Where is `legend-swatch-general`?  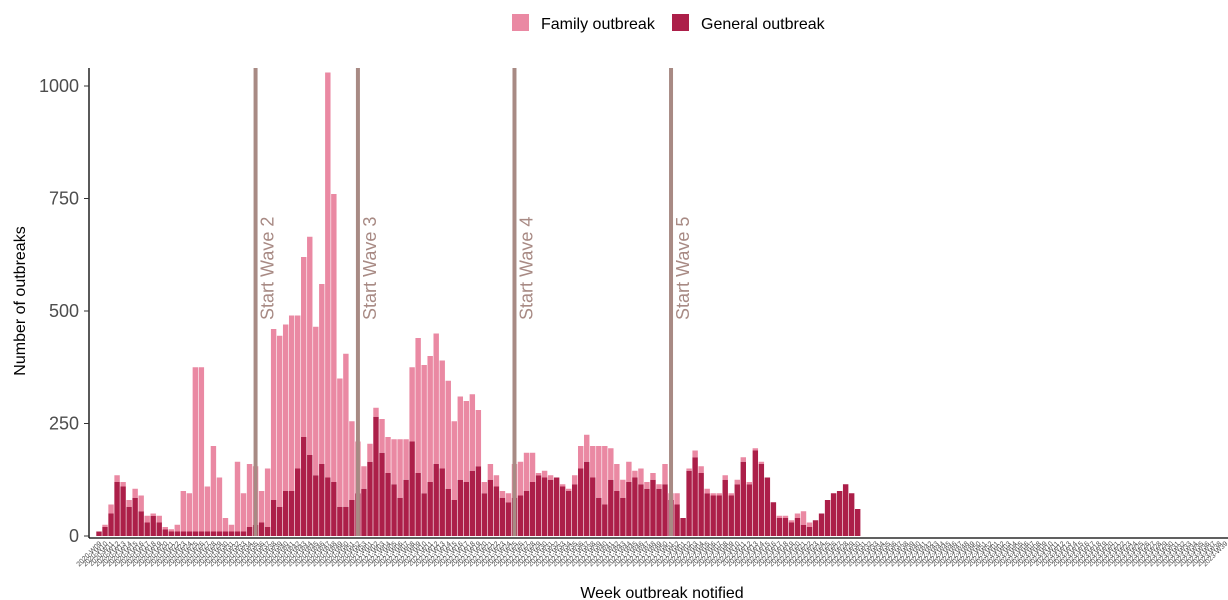 legend-swatch-general is located at coordinates (680, 22).